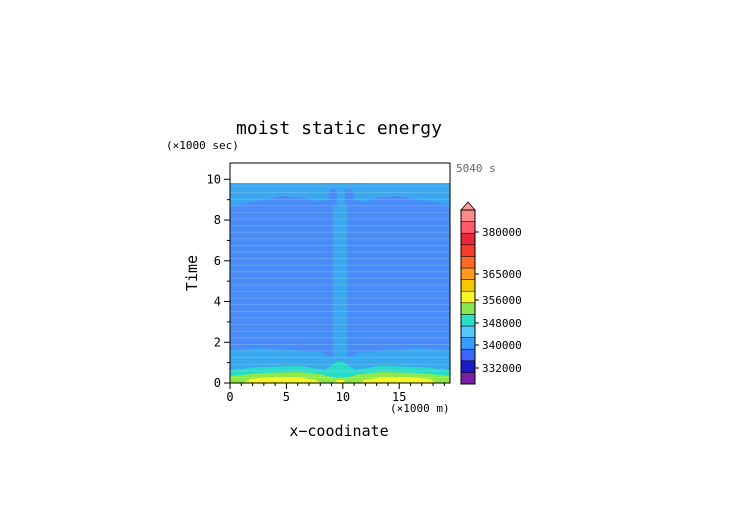 The image size is (752, 532). Describe the element at coordinates (217, 302) in the screenshot. I see `y-tick-label: 4` at that location.